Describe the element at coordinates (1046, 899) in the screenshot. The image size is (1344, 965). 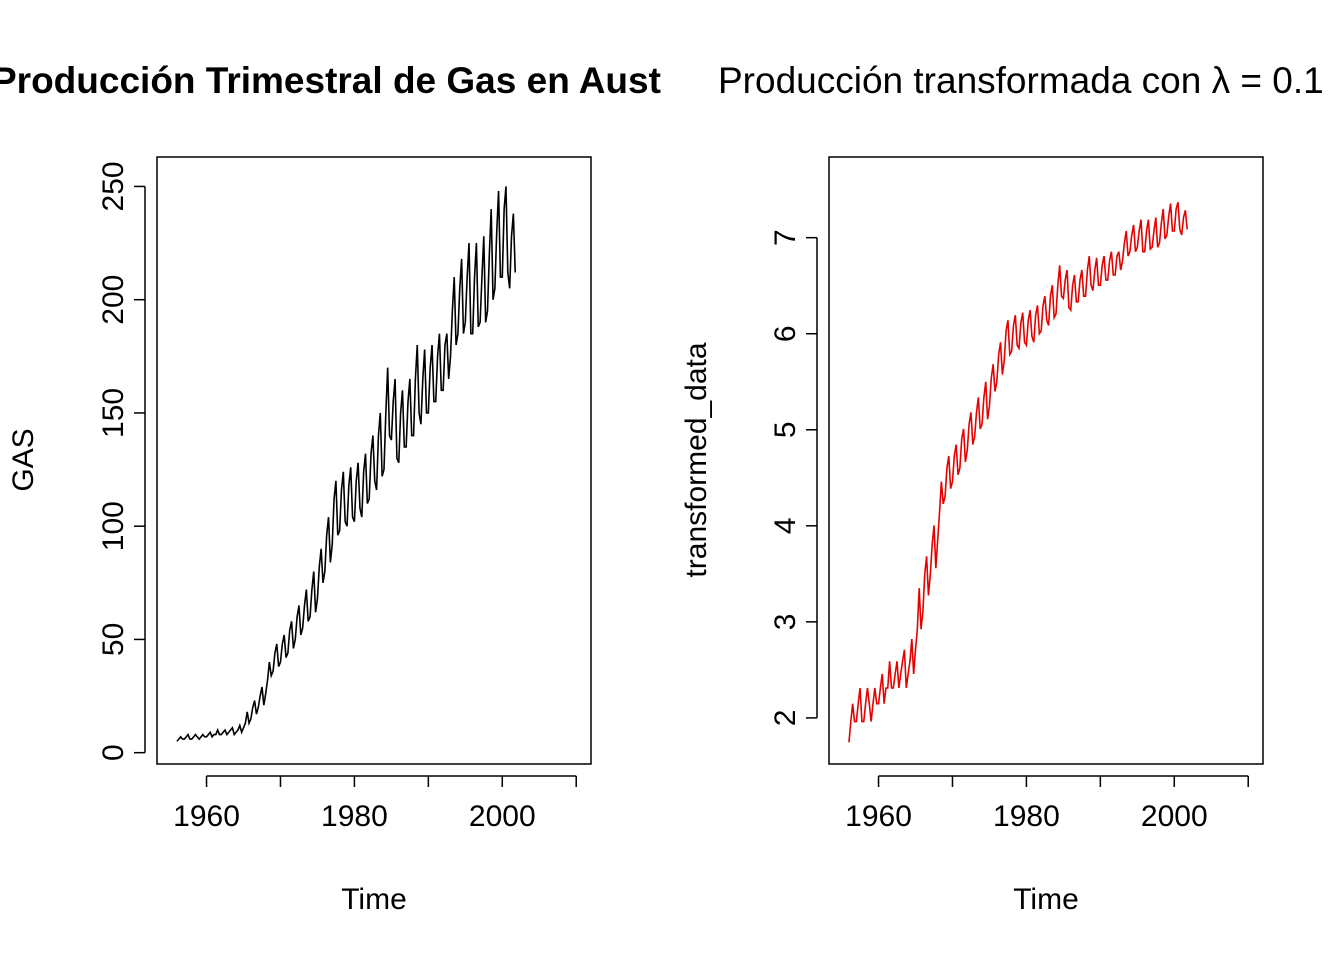
I see `right-x-axis-label: Time` at that location.